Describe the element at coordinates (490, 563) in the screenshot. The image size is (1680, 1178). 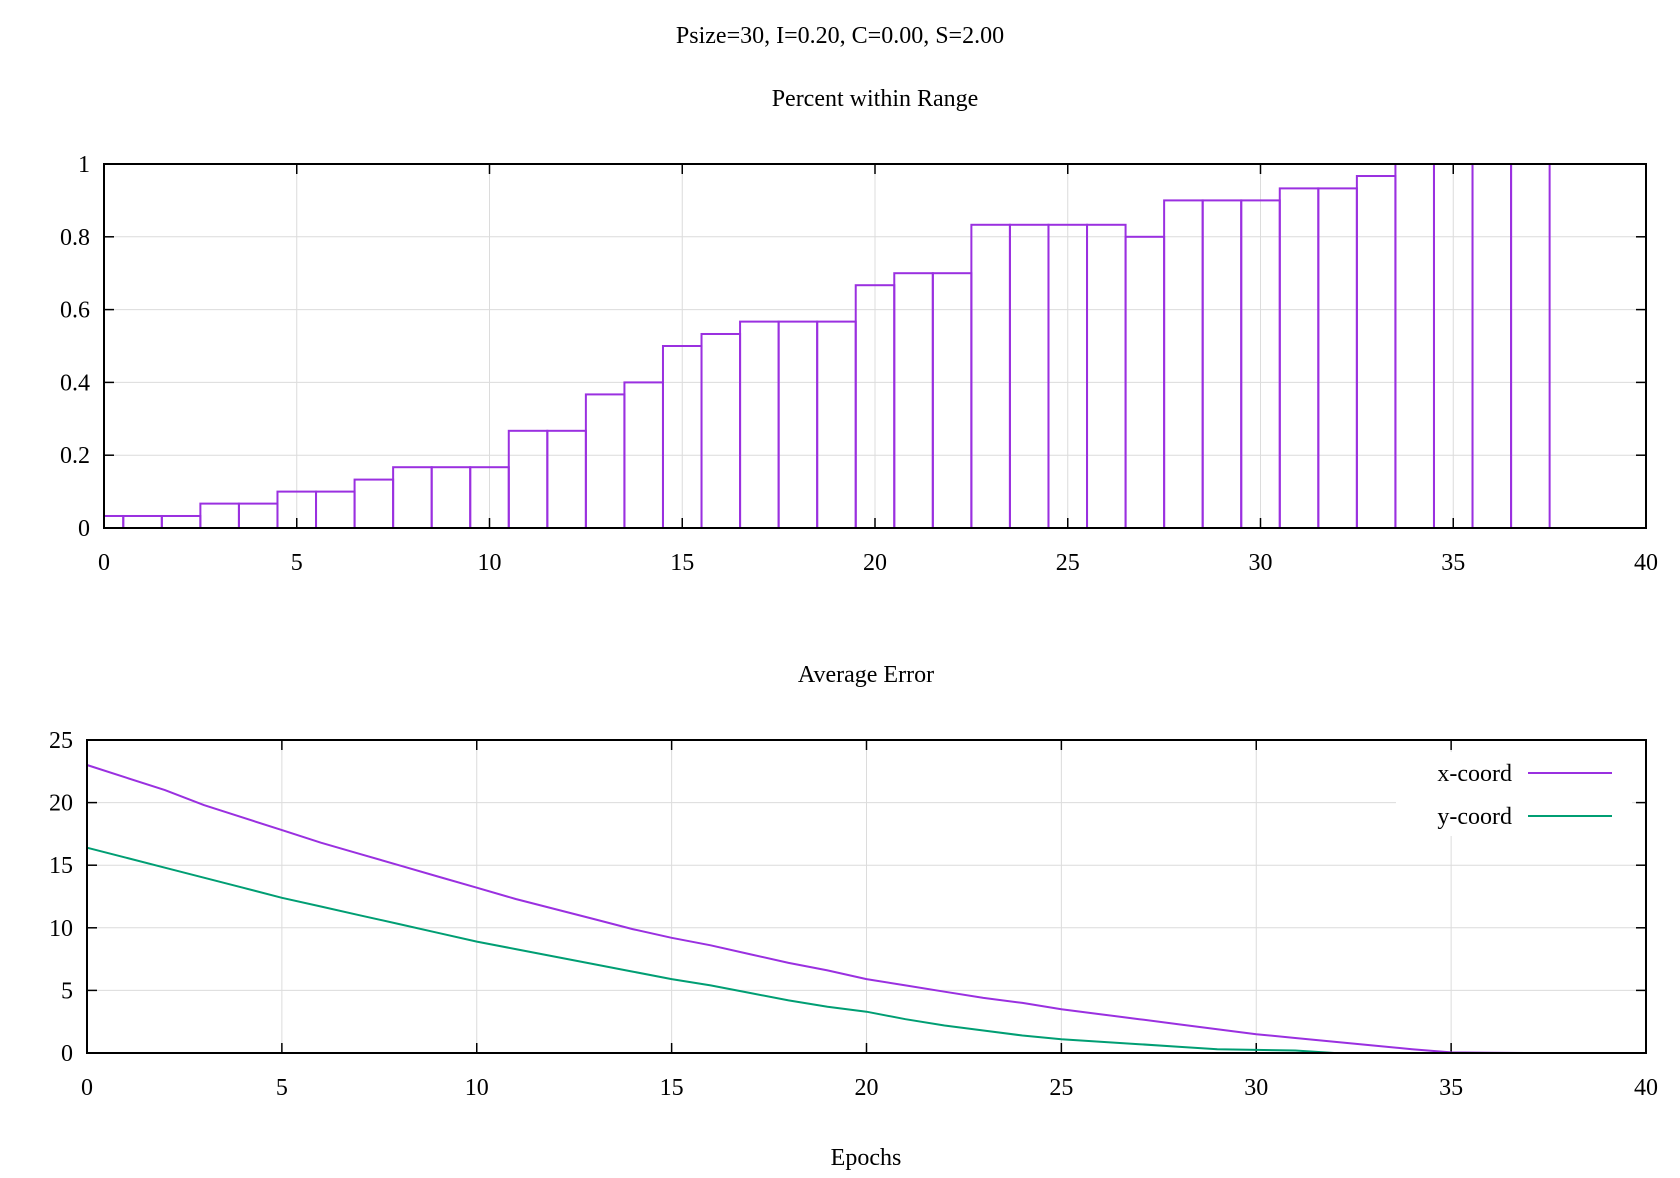
I see `chart1-xtick-label: 10` at that location.